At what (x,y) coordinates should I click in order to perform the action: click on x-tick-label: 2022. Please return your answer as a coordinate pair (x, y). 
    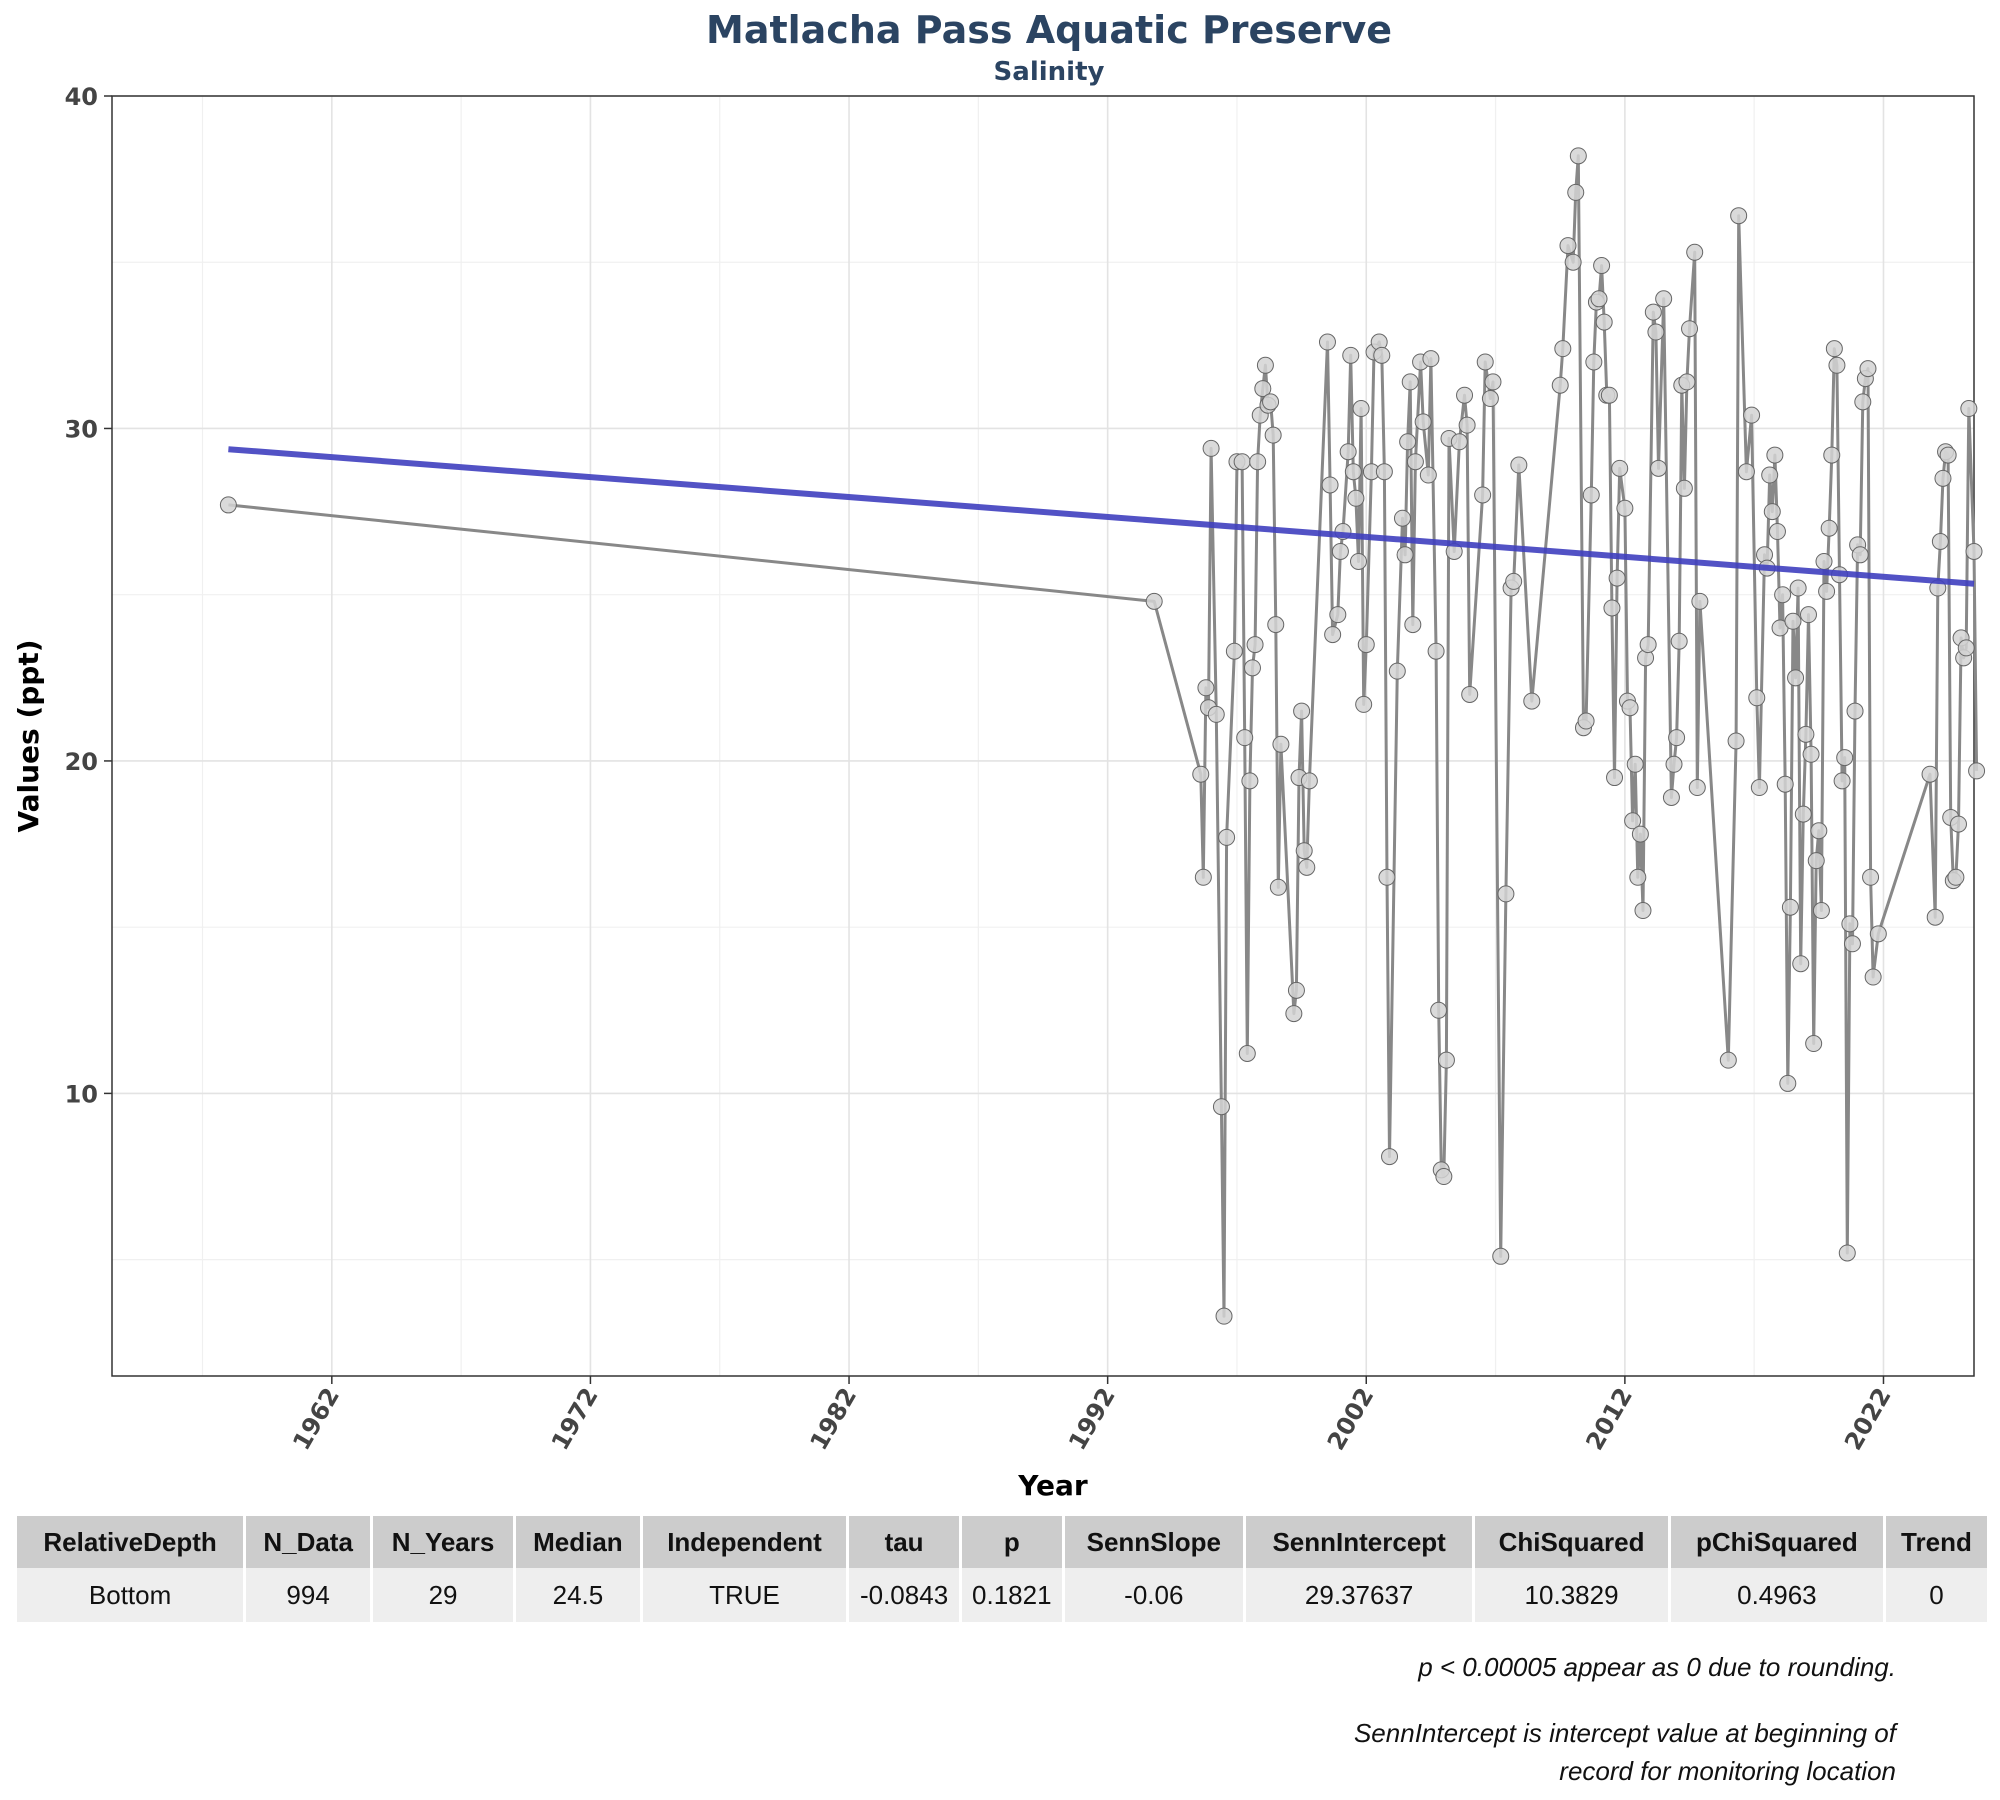
    Looking at the image, I should click on (1868, 1419).